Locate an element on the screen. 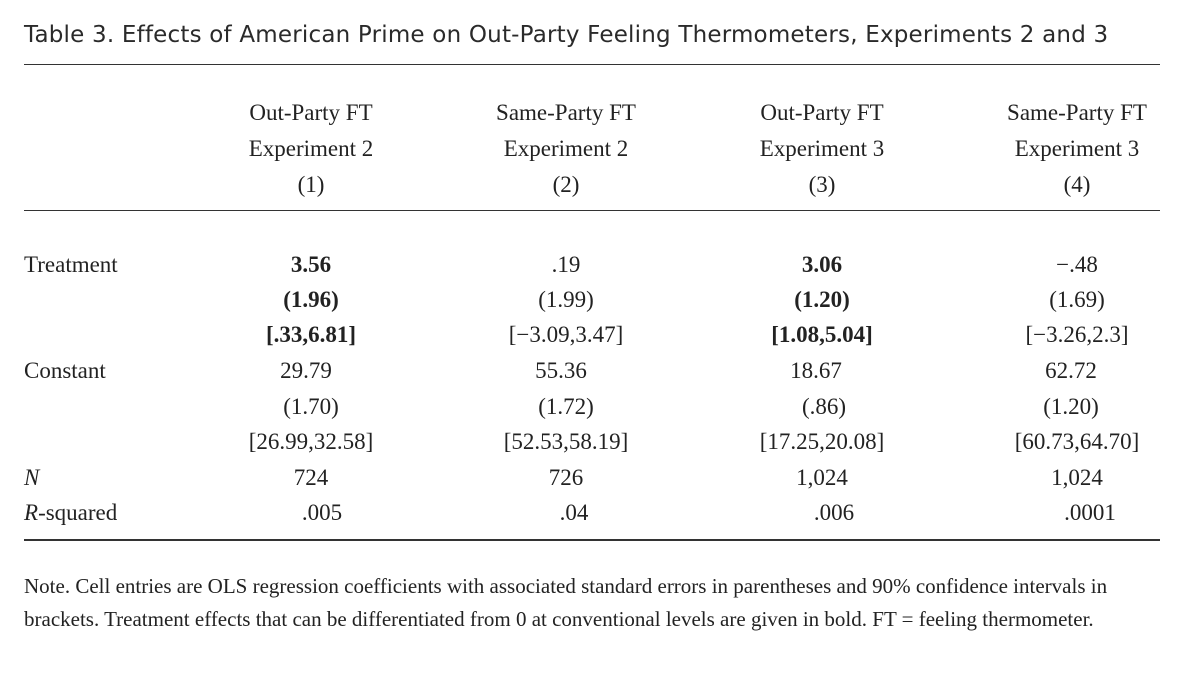  col2-number: (2) is located at coordinates (566, 184).